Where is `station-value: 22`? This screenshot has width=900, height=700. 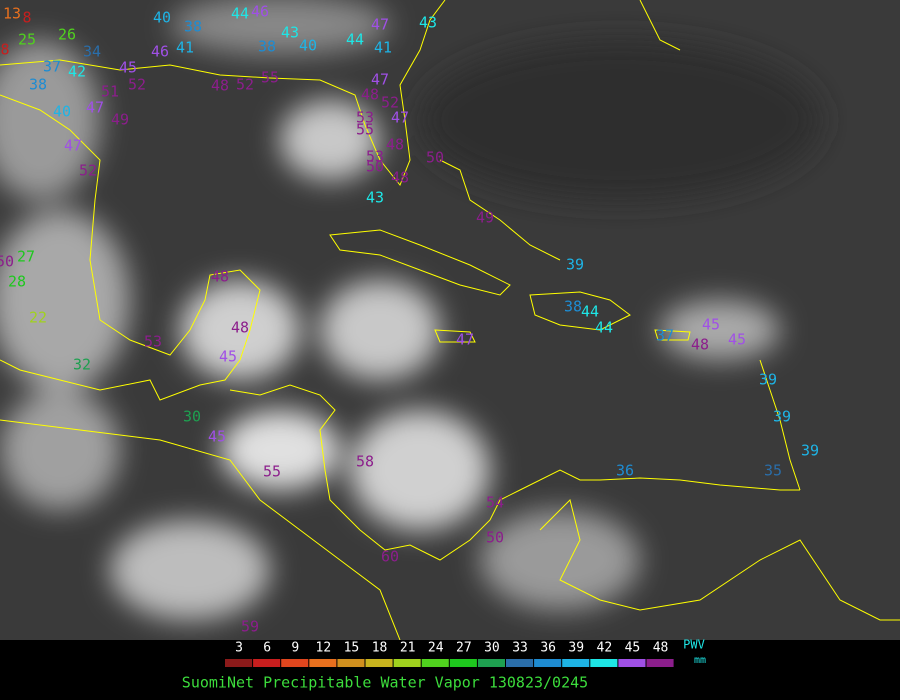
station-value: 22 is located at coordinates (38, 318).